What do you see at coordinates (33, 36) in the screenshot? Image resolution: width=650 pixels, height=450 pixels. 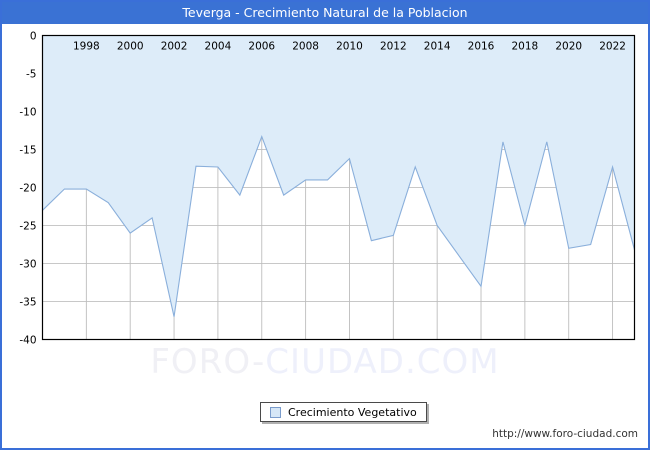 I see `y-tick-label: 0` at bounding box center [33, 36].